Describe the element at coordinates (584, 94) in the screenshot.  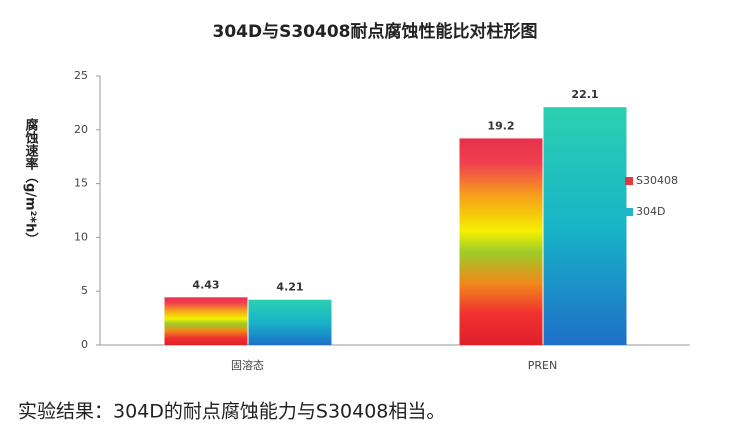
I see `value-label: 22.1` at that location.